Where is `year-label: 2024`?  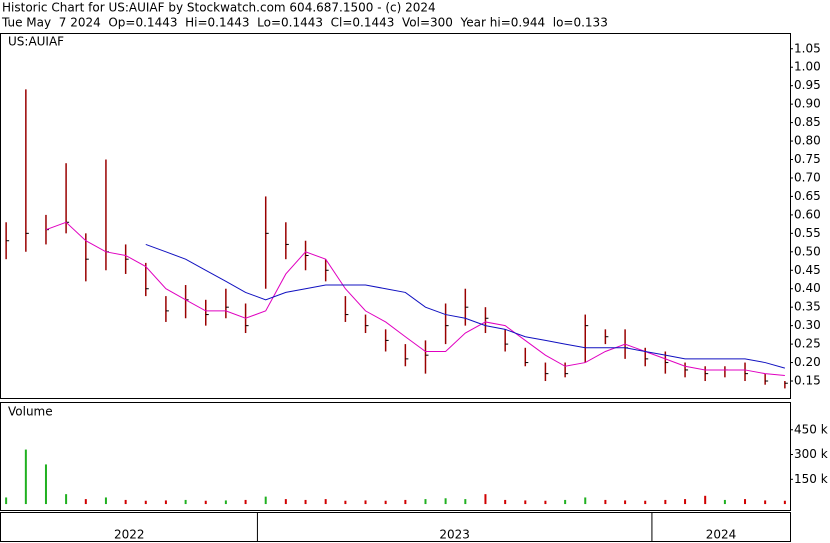
year-label: 2024 is located at coordinates (721, 535).